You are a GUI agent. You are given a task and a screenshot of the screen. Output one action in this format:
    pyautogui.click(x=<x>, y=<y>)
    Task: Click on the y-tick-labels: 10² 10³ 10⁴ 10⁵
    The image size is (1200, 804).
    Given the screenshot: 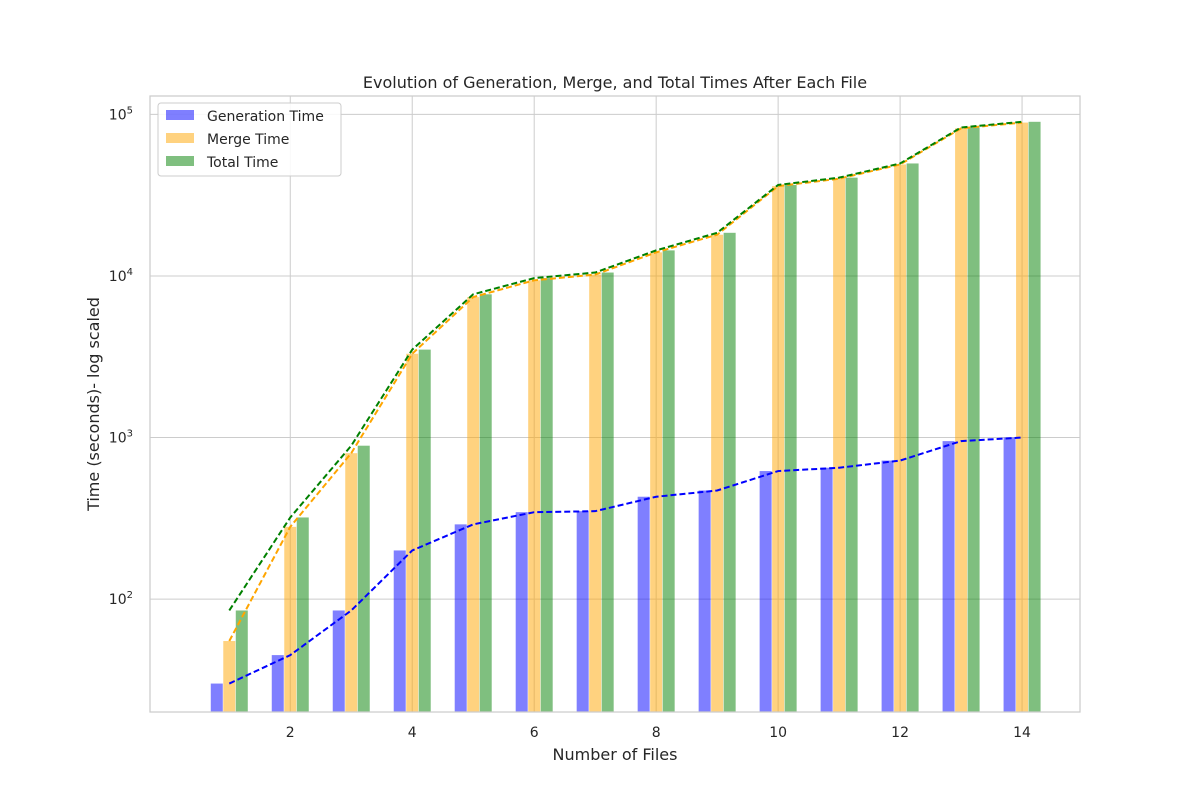 What is the action you would take?
    pyautogui.click(x=121, y=356)
    